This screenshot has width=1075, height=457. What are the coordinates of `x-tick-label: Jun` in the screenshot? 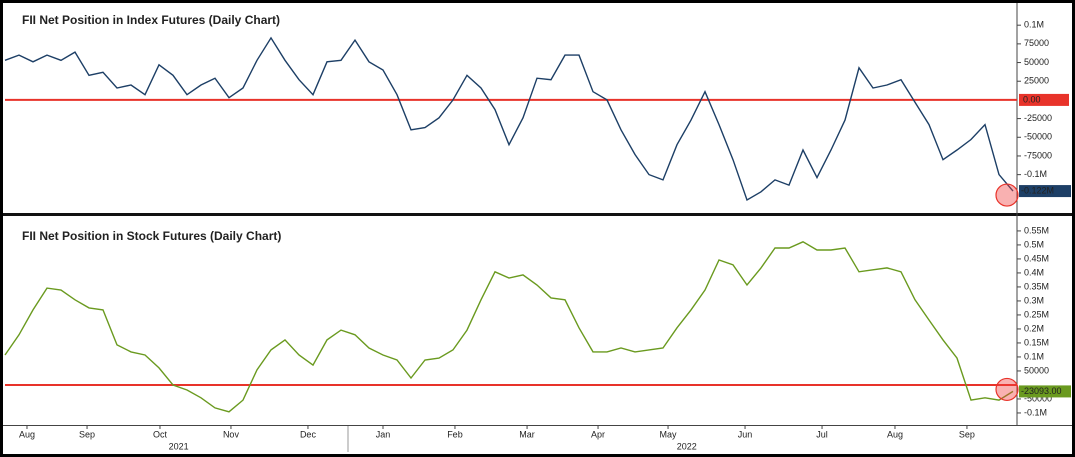 It's located at (745, 434).